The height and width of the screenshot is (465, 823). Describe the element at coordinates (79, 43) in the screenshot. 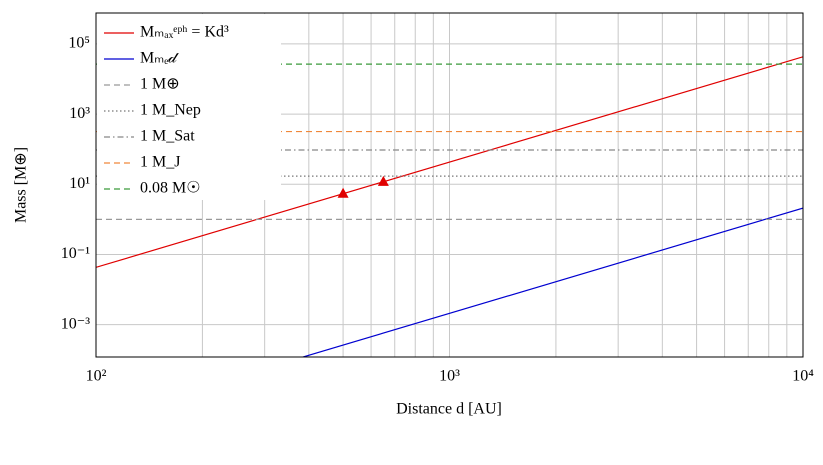

I see `y-tick-label: 10⁵` at that location.